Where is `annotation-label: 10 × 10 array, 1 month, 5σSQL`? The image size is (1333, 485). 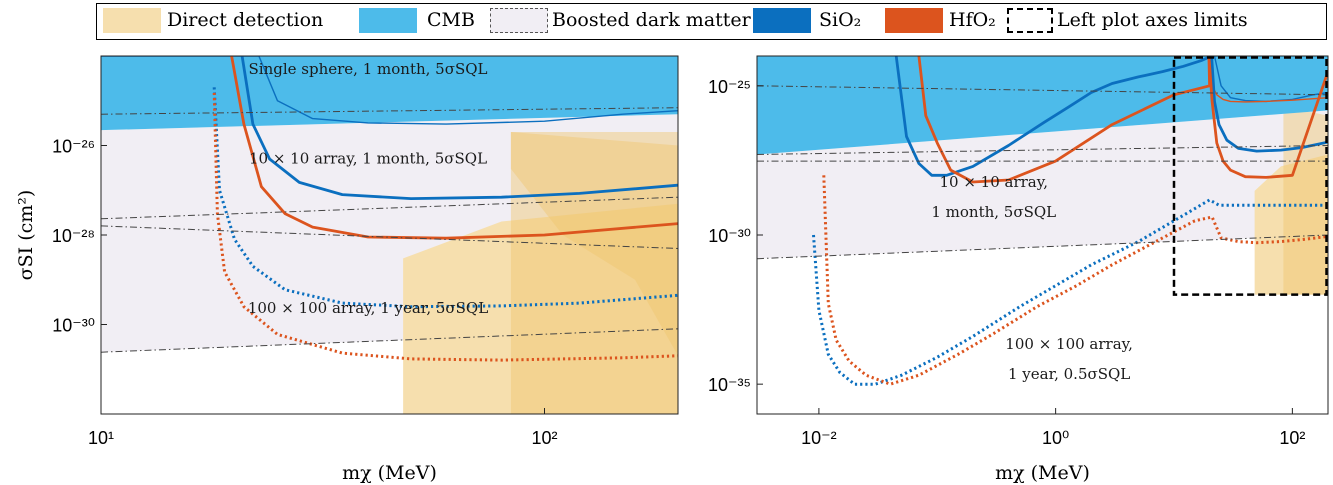 annotation-label: 10 × 10 array, 1 month, 5σSQL is located at coordinates (368, 158).